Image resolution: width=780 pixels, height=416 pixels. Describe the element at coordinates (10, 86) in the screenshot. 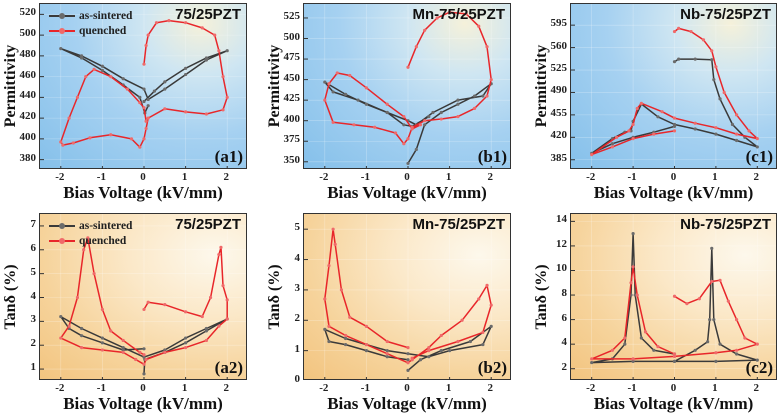

I see `y-axis-title: Permittivity` at that location.